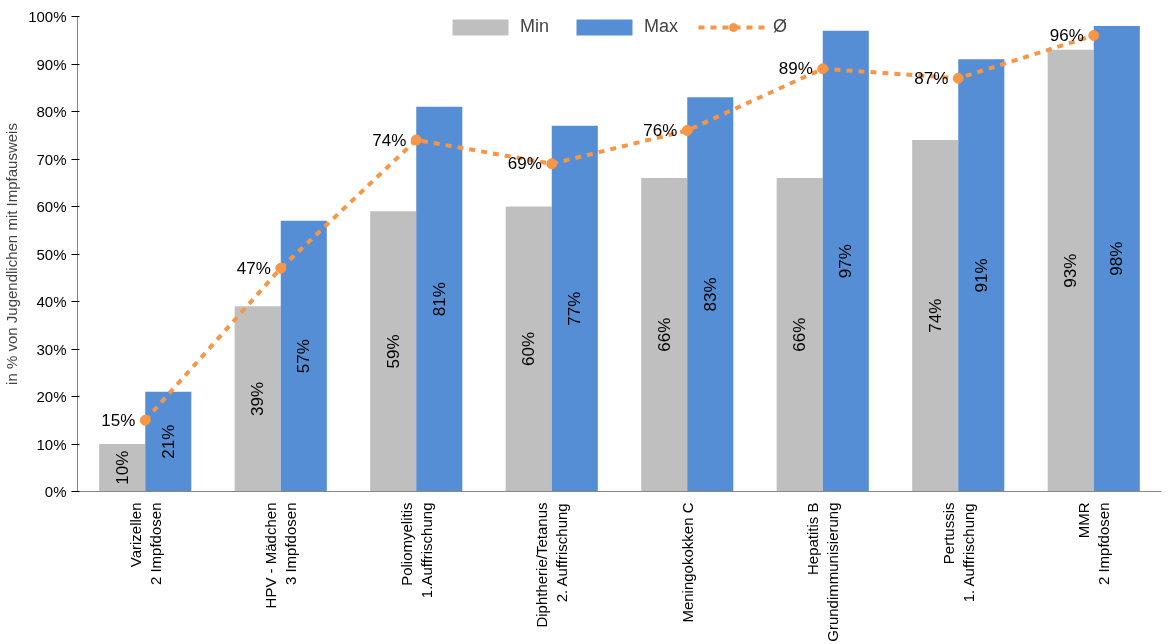 The width and height of the screenshot is (1171, 644). Describe the element at coordinates (661, 26) in the screenshot. I see `legend-label: Max` at that location.